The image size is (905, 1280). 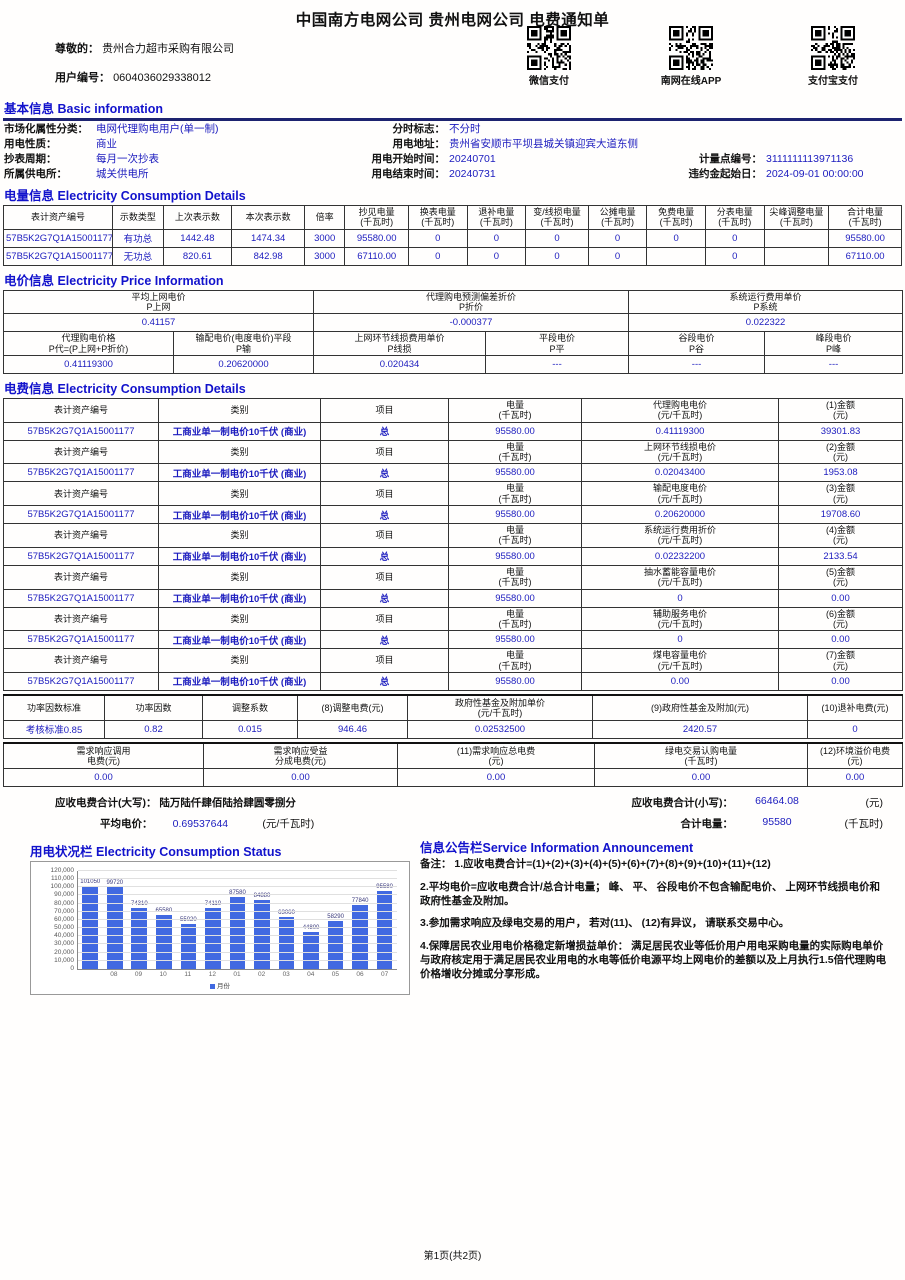 I want to click on data-cell: 3000, so click(x=324, y=256).